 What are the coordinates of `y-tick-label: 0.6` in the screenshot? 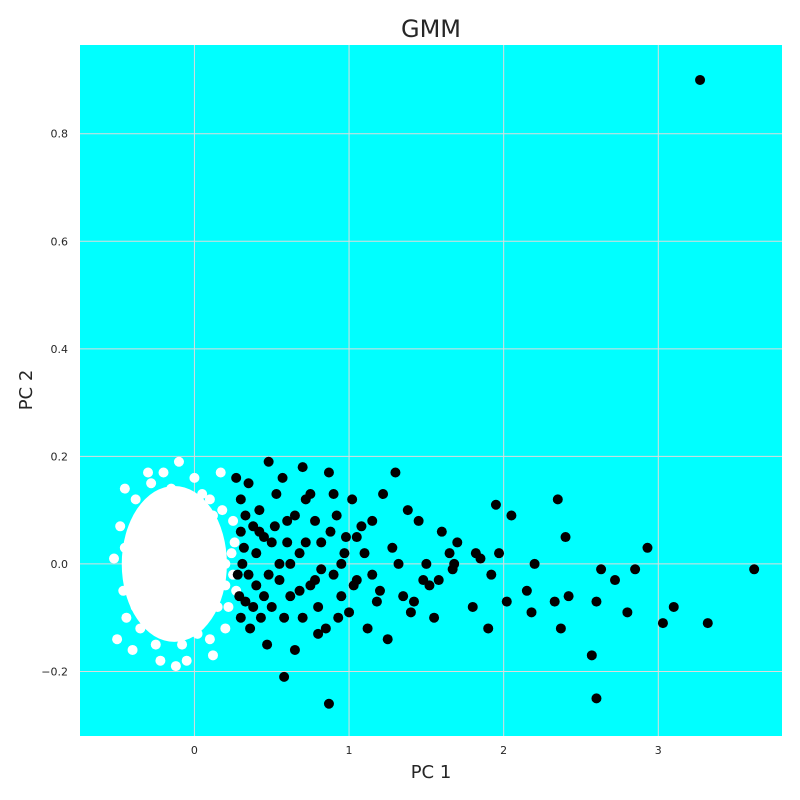 It's located at (60, 241).